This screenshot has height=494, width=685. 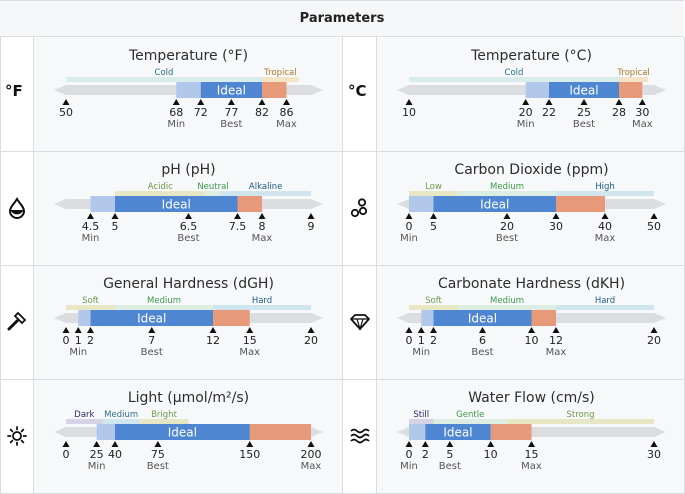 What do you see at coordinates (421, 340) in the screenshot?
I see `tick-label: 1` at bounding box center [421, 340].